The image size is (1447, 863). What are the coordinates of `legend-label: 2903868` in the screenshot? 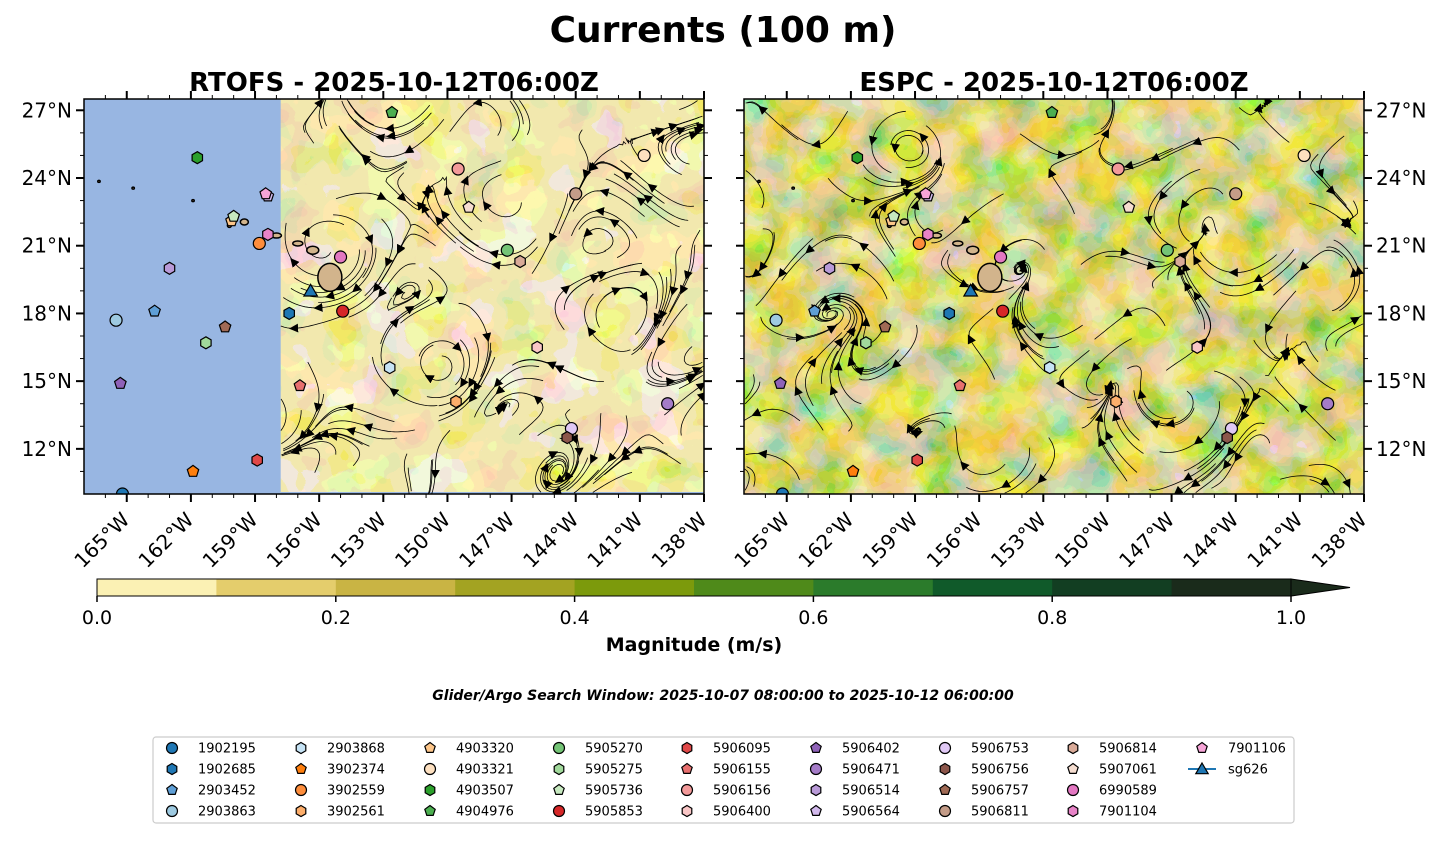 It's located at (356, 749).